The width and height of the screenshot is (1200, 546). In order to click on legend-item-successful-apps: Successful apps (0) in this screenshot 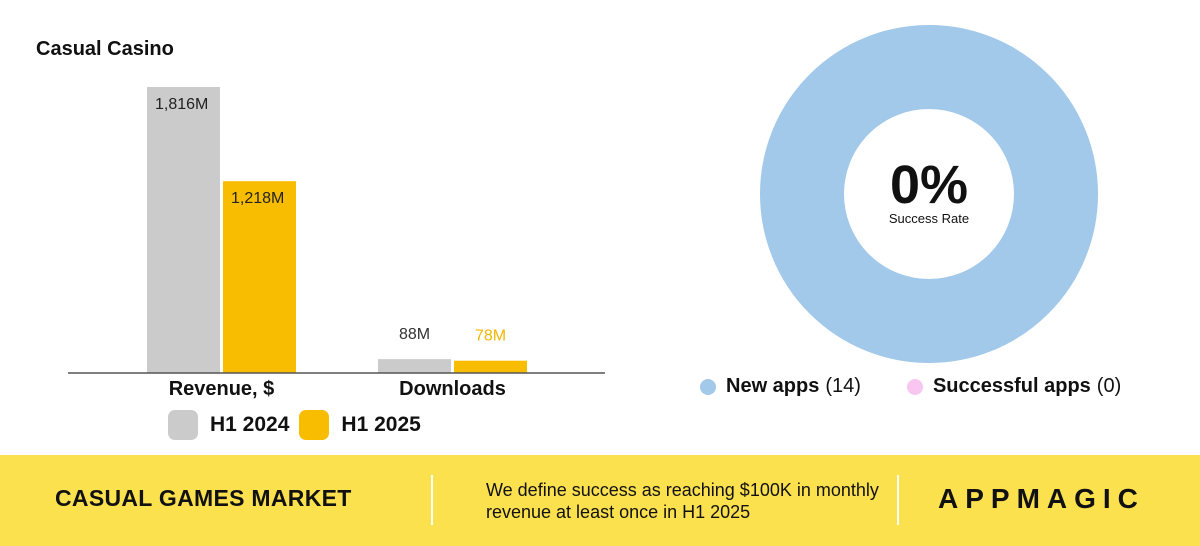, I will do `click(1014, 386)`.